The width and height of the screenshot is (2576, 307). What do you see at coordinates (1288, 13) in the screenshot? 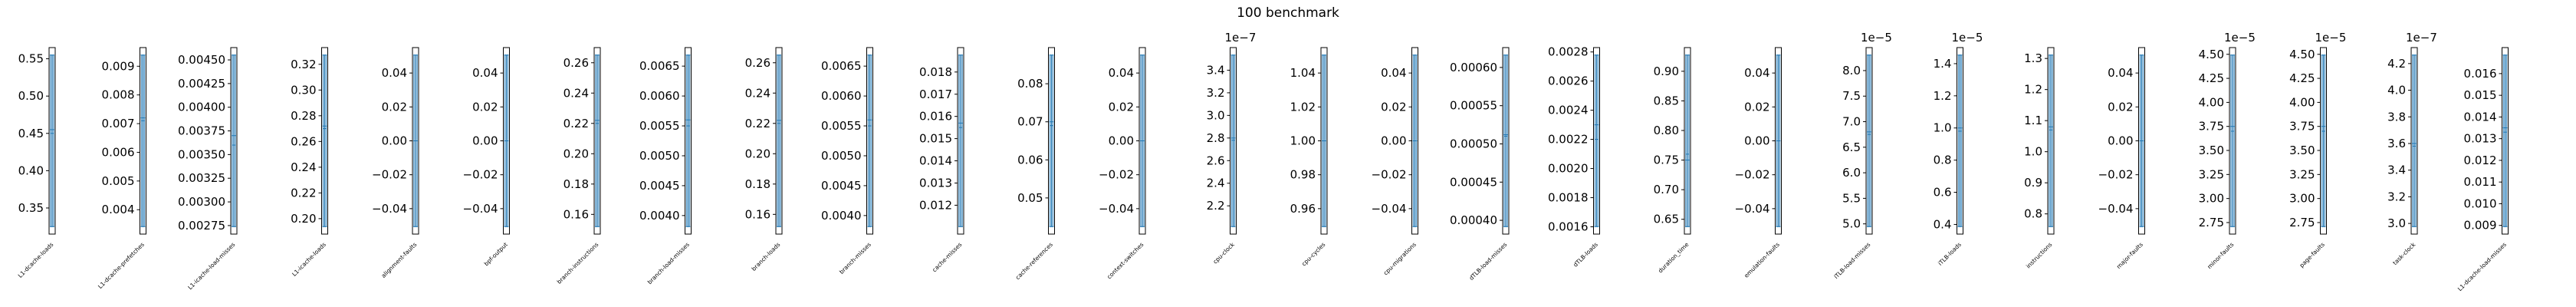
I see `chart-title: 100 benchmark` at bounding box center [1288, 13].